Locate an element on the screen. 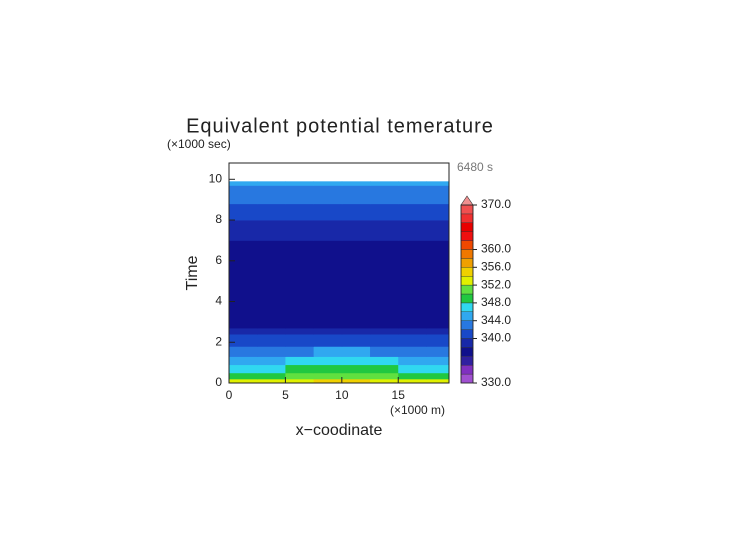 This screenshot has width=752, height=537. y-tick-label: 2 is located at coordinates (218, 341).